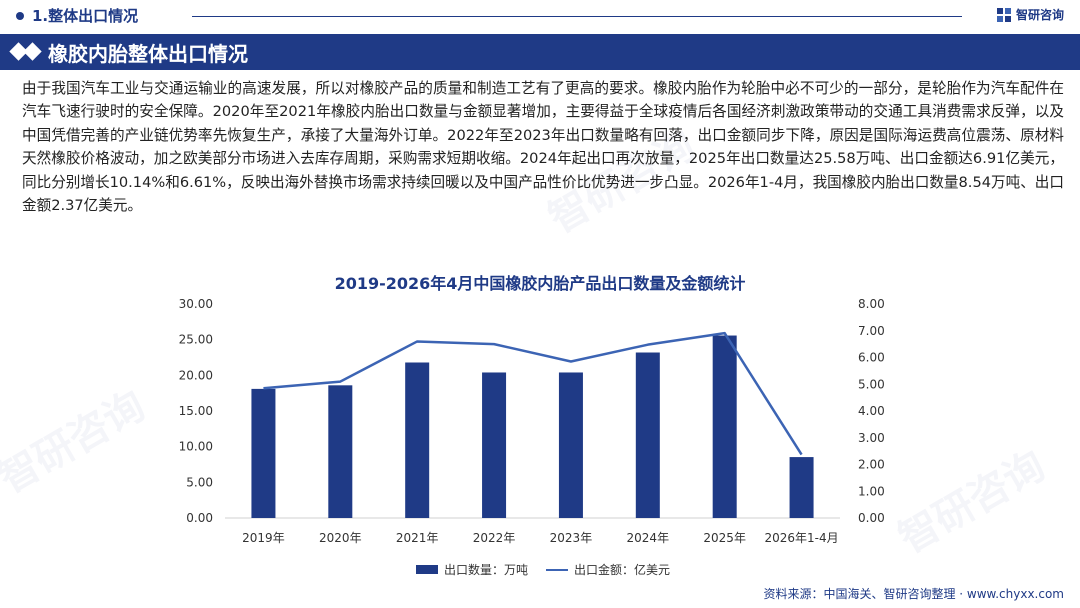 This screenshot has height=608, width=1080. What do you see at coordinates (871, 358) in the screenshot?
I see `y-right-tick-label: 6.00` at bounding box center [871, 358].